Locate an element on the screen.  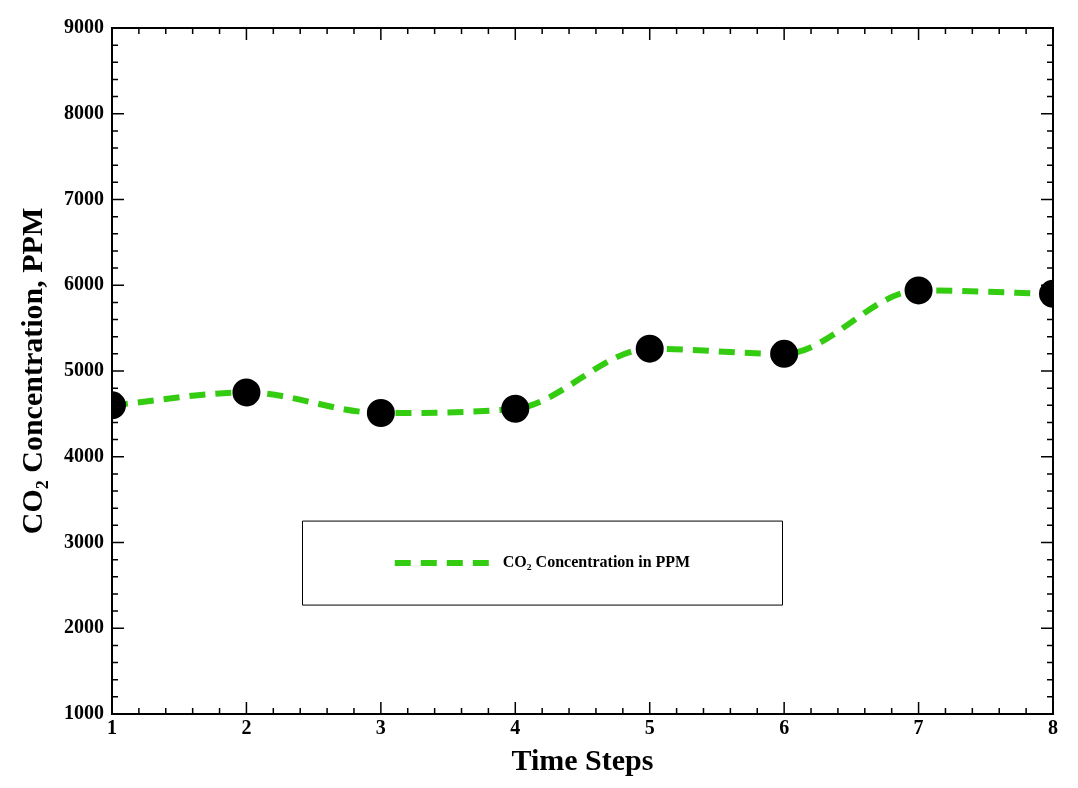
x-tick-label: 5 is located at coordinates (649, 727).